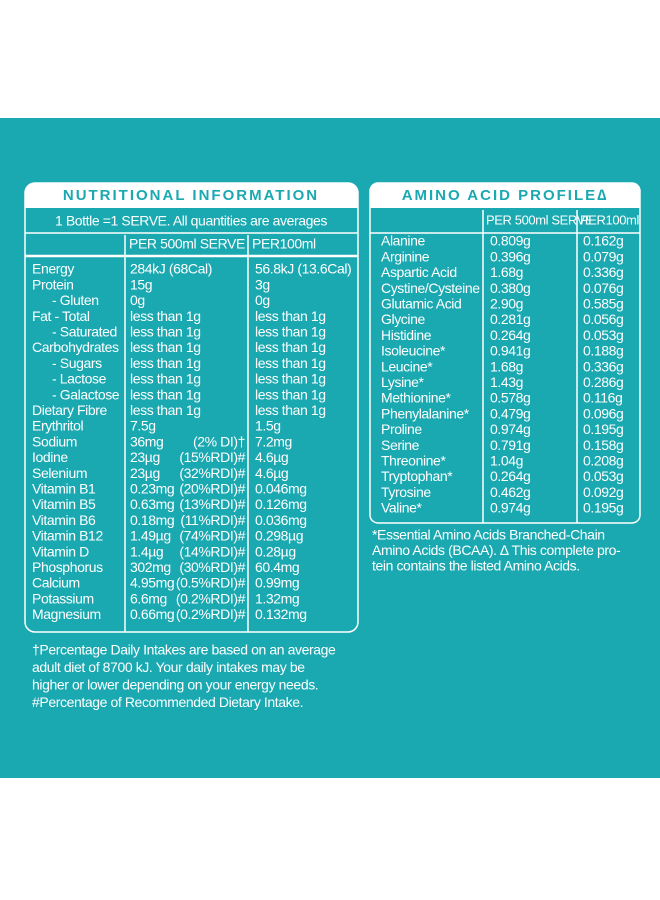 Image resolution: width=660 pixels, height=900 pixels. What do you see at coordinates (510, 319) in the screenshot?
I see `per-serve: 0.281g` at bounding box center [510, 319].